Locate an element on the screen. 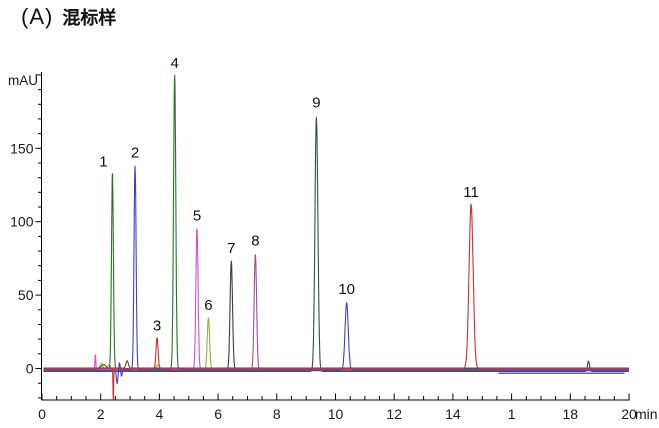 The height and width of the screenshot is (428, 659). y-tick-label: 0 is located at coordinates (30, 369).